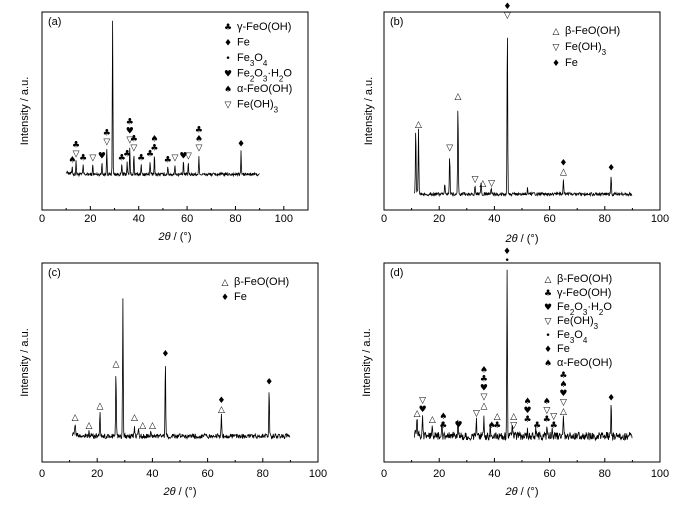 The width and height of the screenshot is (676, 511). Describe the element at coordinates (264, 76) in the screenshot. I see `legend-label: Fe2O3·H2O` at that location.